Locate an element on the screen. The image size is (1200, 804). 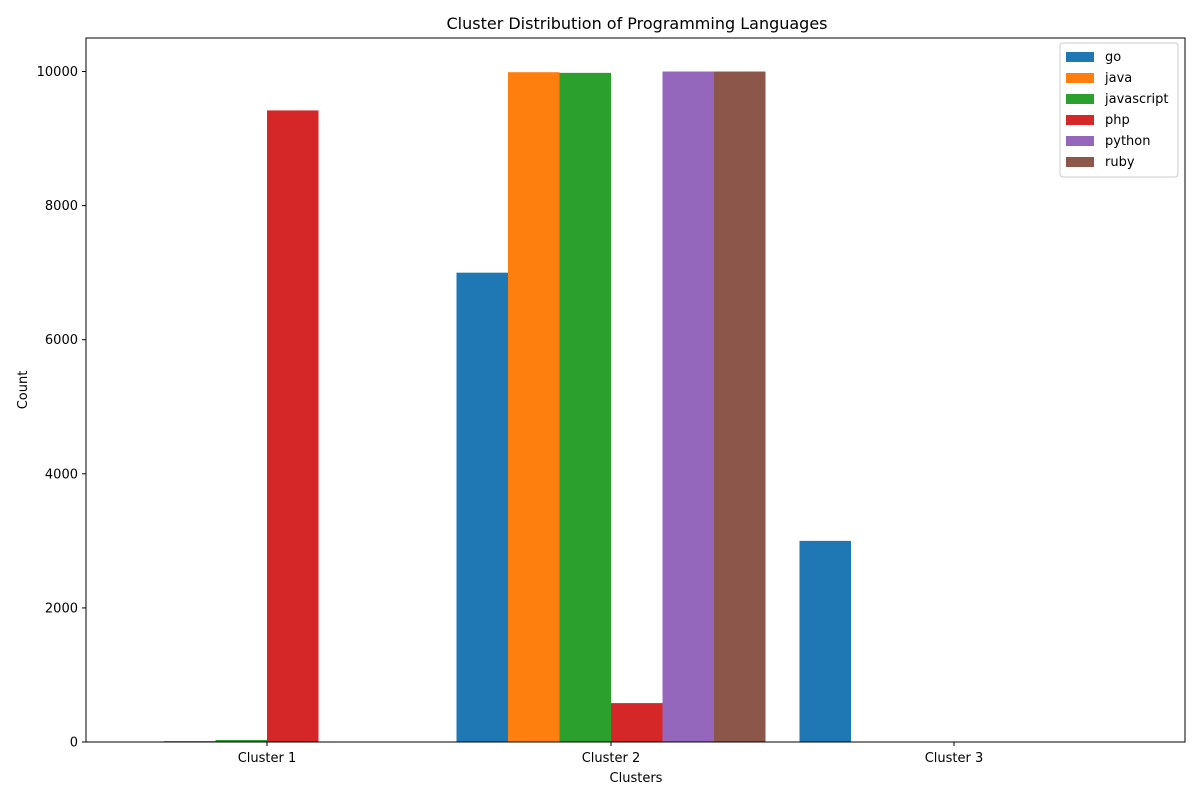
y-tick-label: 10000 is located at coordinates (57, 72).